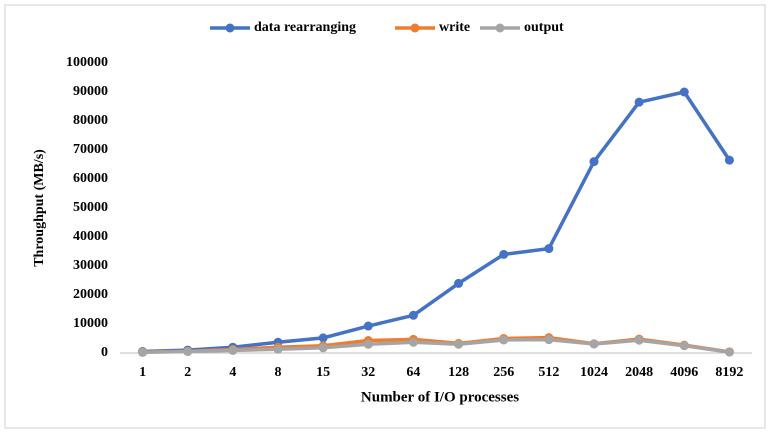 This screenshot has height=434, width=771. What do you see at coordinates (368, 372) in the screenshot?
I see `x-tick-label: 32` at bounding box center [368, 372].